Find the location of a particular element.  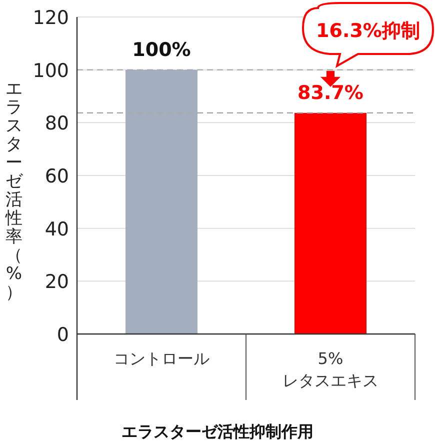

y-tick-label: 0 is located at coordinates (62, 335).